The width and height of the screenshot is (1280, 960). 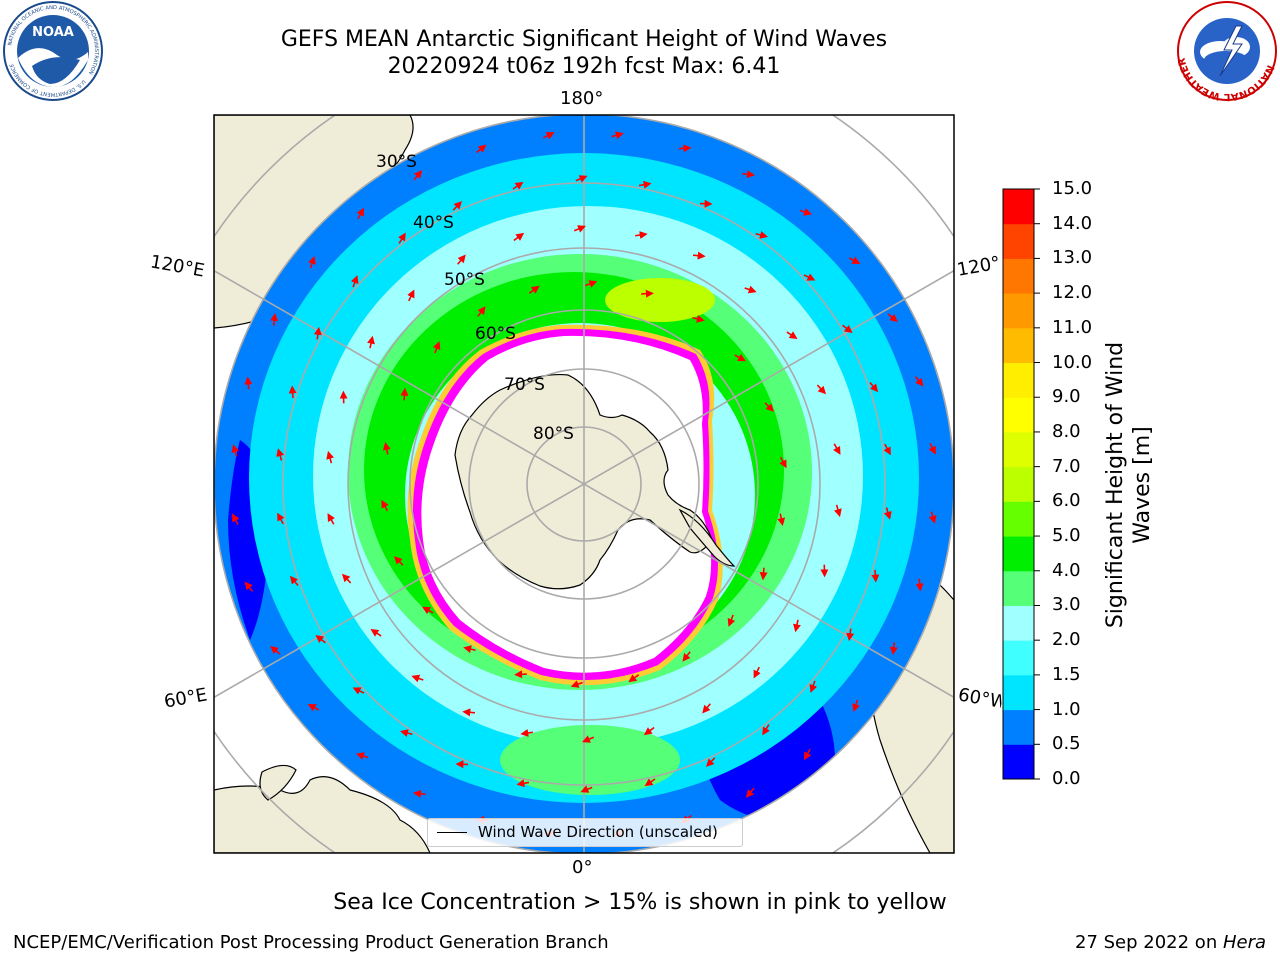 What do you see at coordinates (707, 537) in the screenshot?
I see `antarctic-peninsula-land` at bounding box center [707, 537].